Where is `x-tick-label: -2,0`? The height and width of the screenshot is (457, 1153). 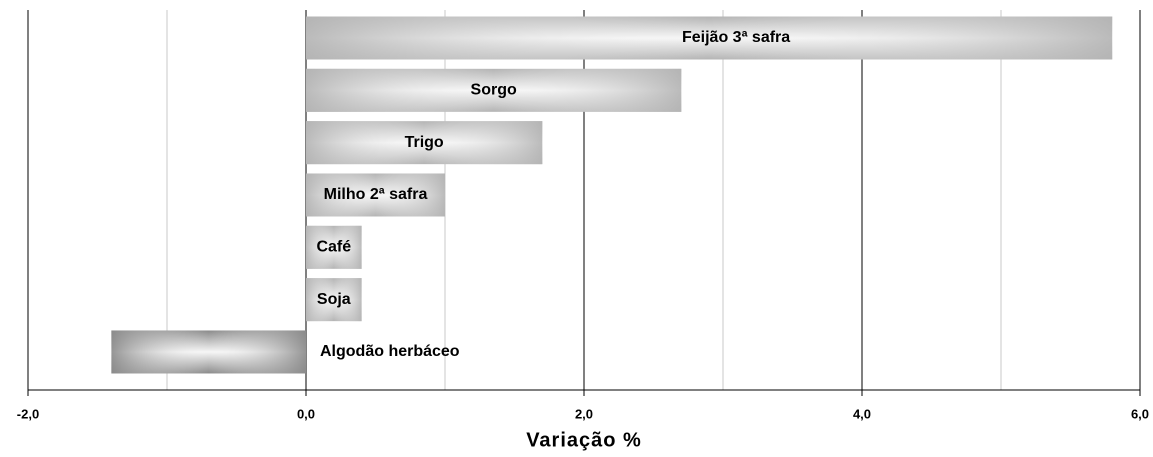
x-tick-label: -2,0 is located at coordinates (28, 413).